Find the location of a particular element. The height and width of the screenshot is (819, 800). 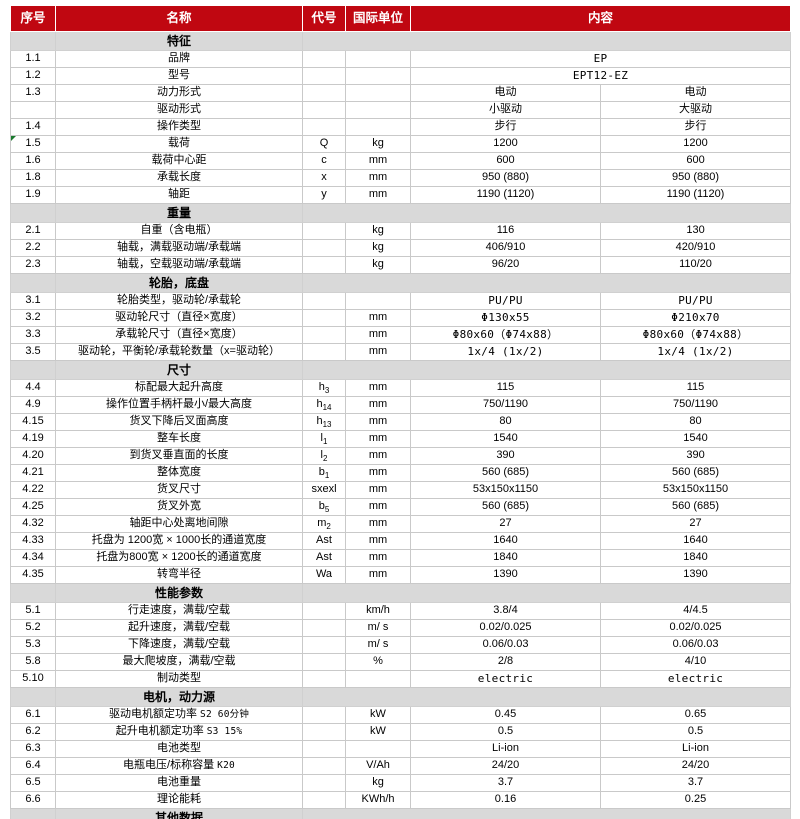

row-value-2: 3.7 is located at coordinates (695, 783).